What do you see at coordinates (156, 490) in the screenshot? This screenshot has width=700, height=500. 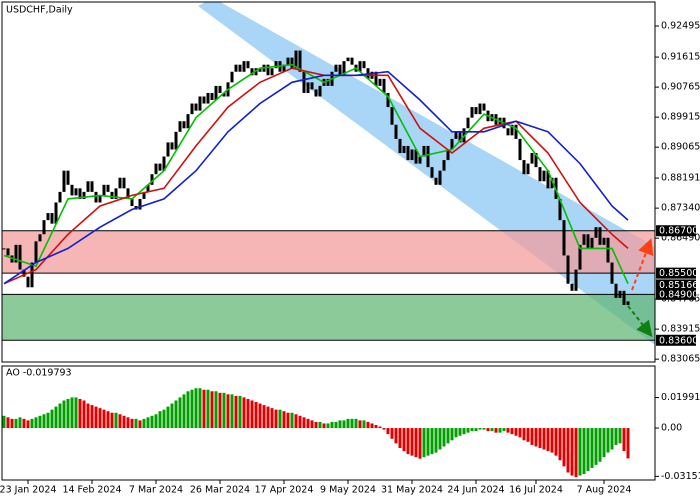 I see `x-tick-label: 7 Mar 2024` at bounding box center [156, 490].